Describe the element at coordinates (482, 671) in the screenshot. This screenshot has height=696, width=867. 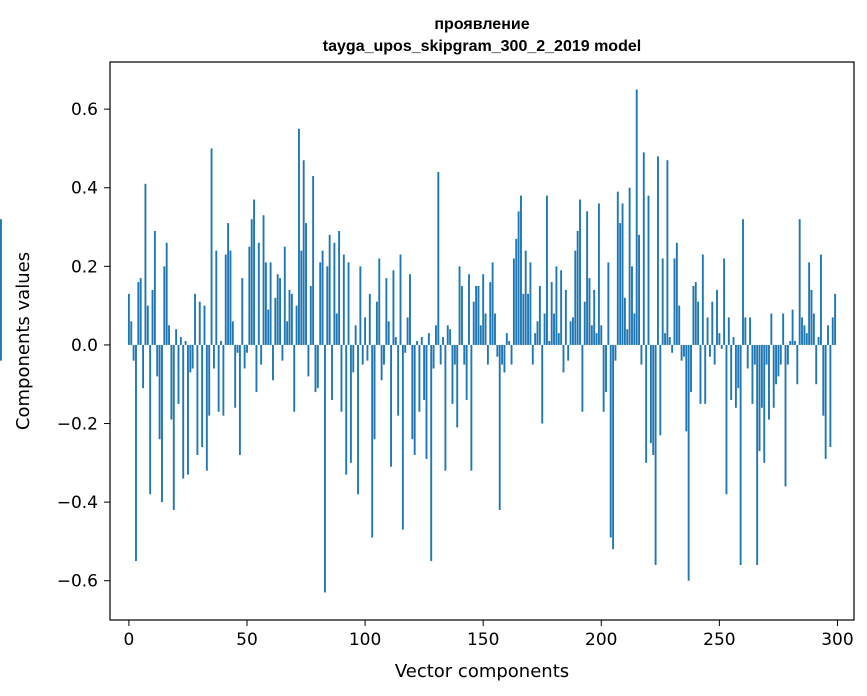
I see `x-axis-label: Vector components` at that location.